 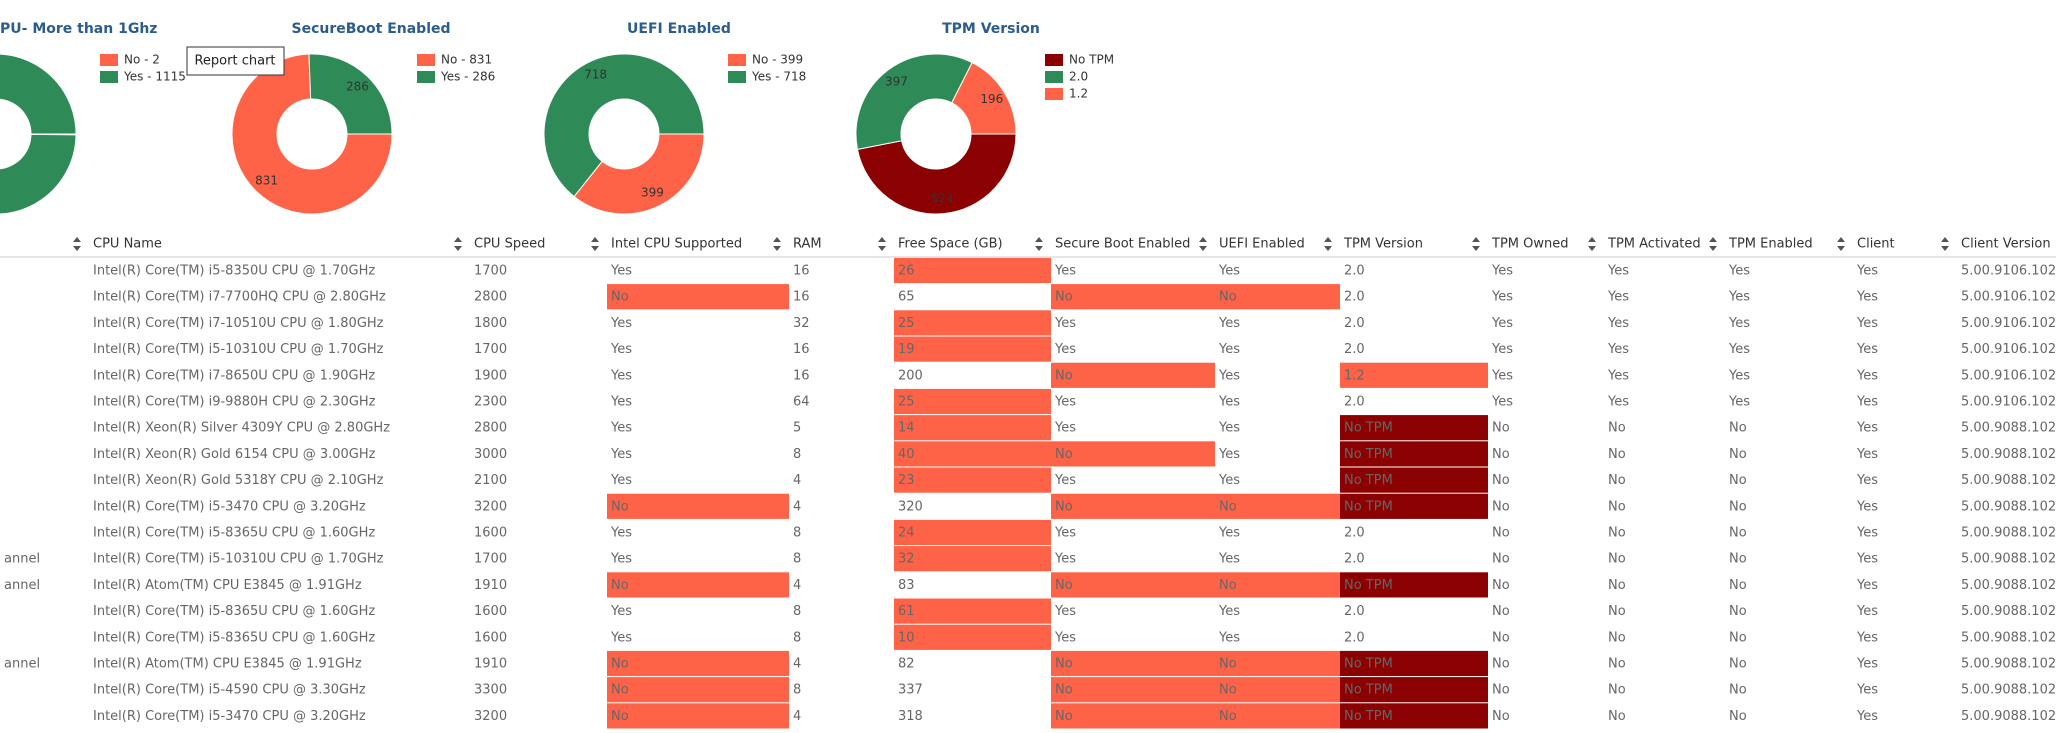 I want to click on table-cell: annel, so click(x=22, y=559).